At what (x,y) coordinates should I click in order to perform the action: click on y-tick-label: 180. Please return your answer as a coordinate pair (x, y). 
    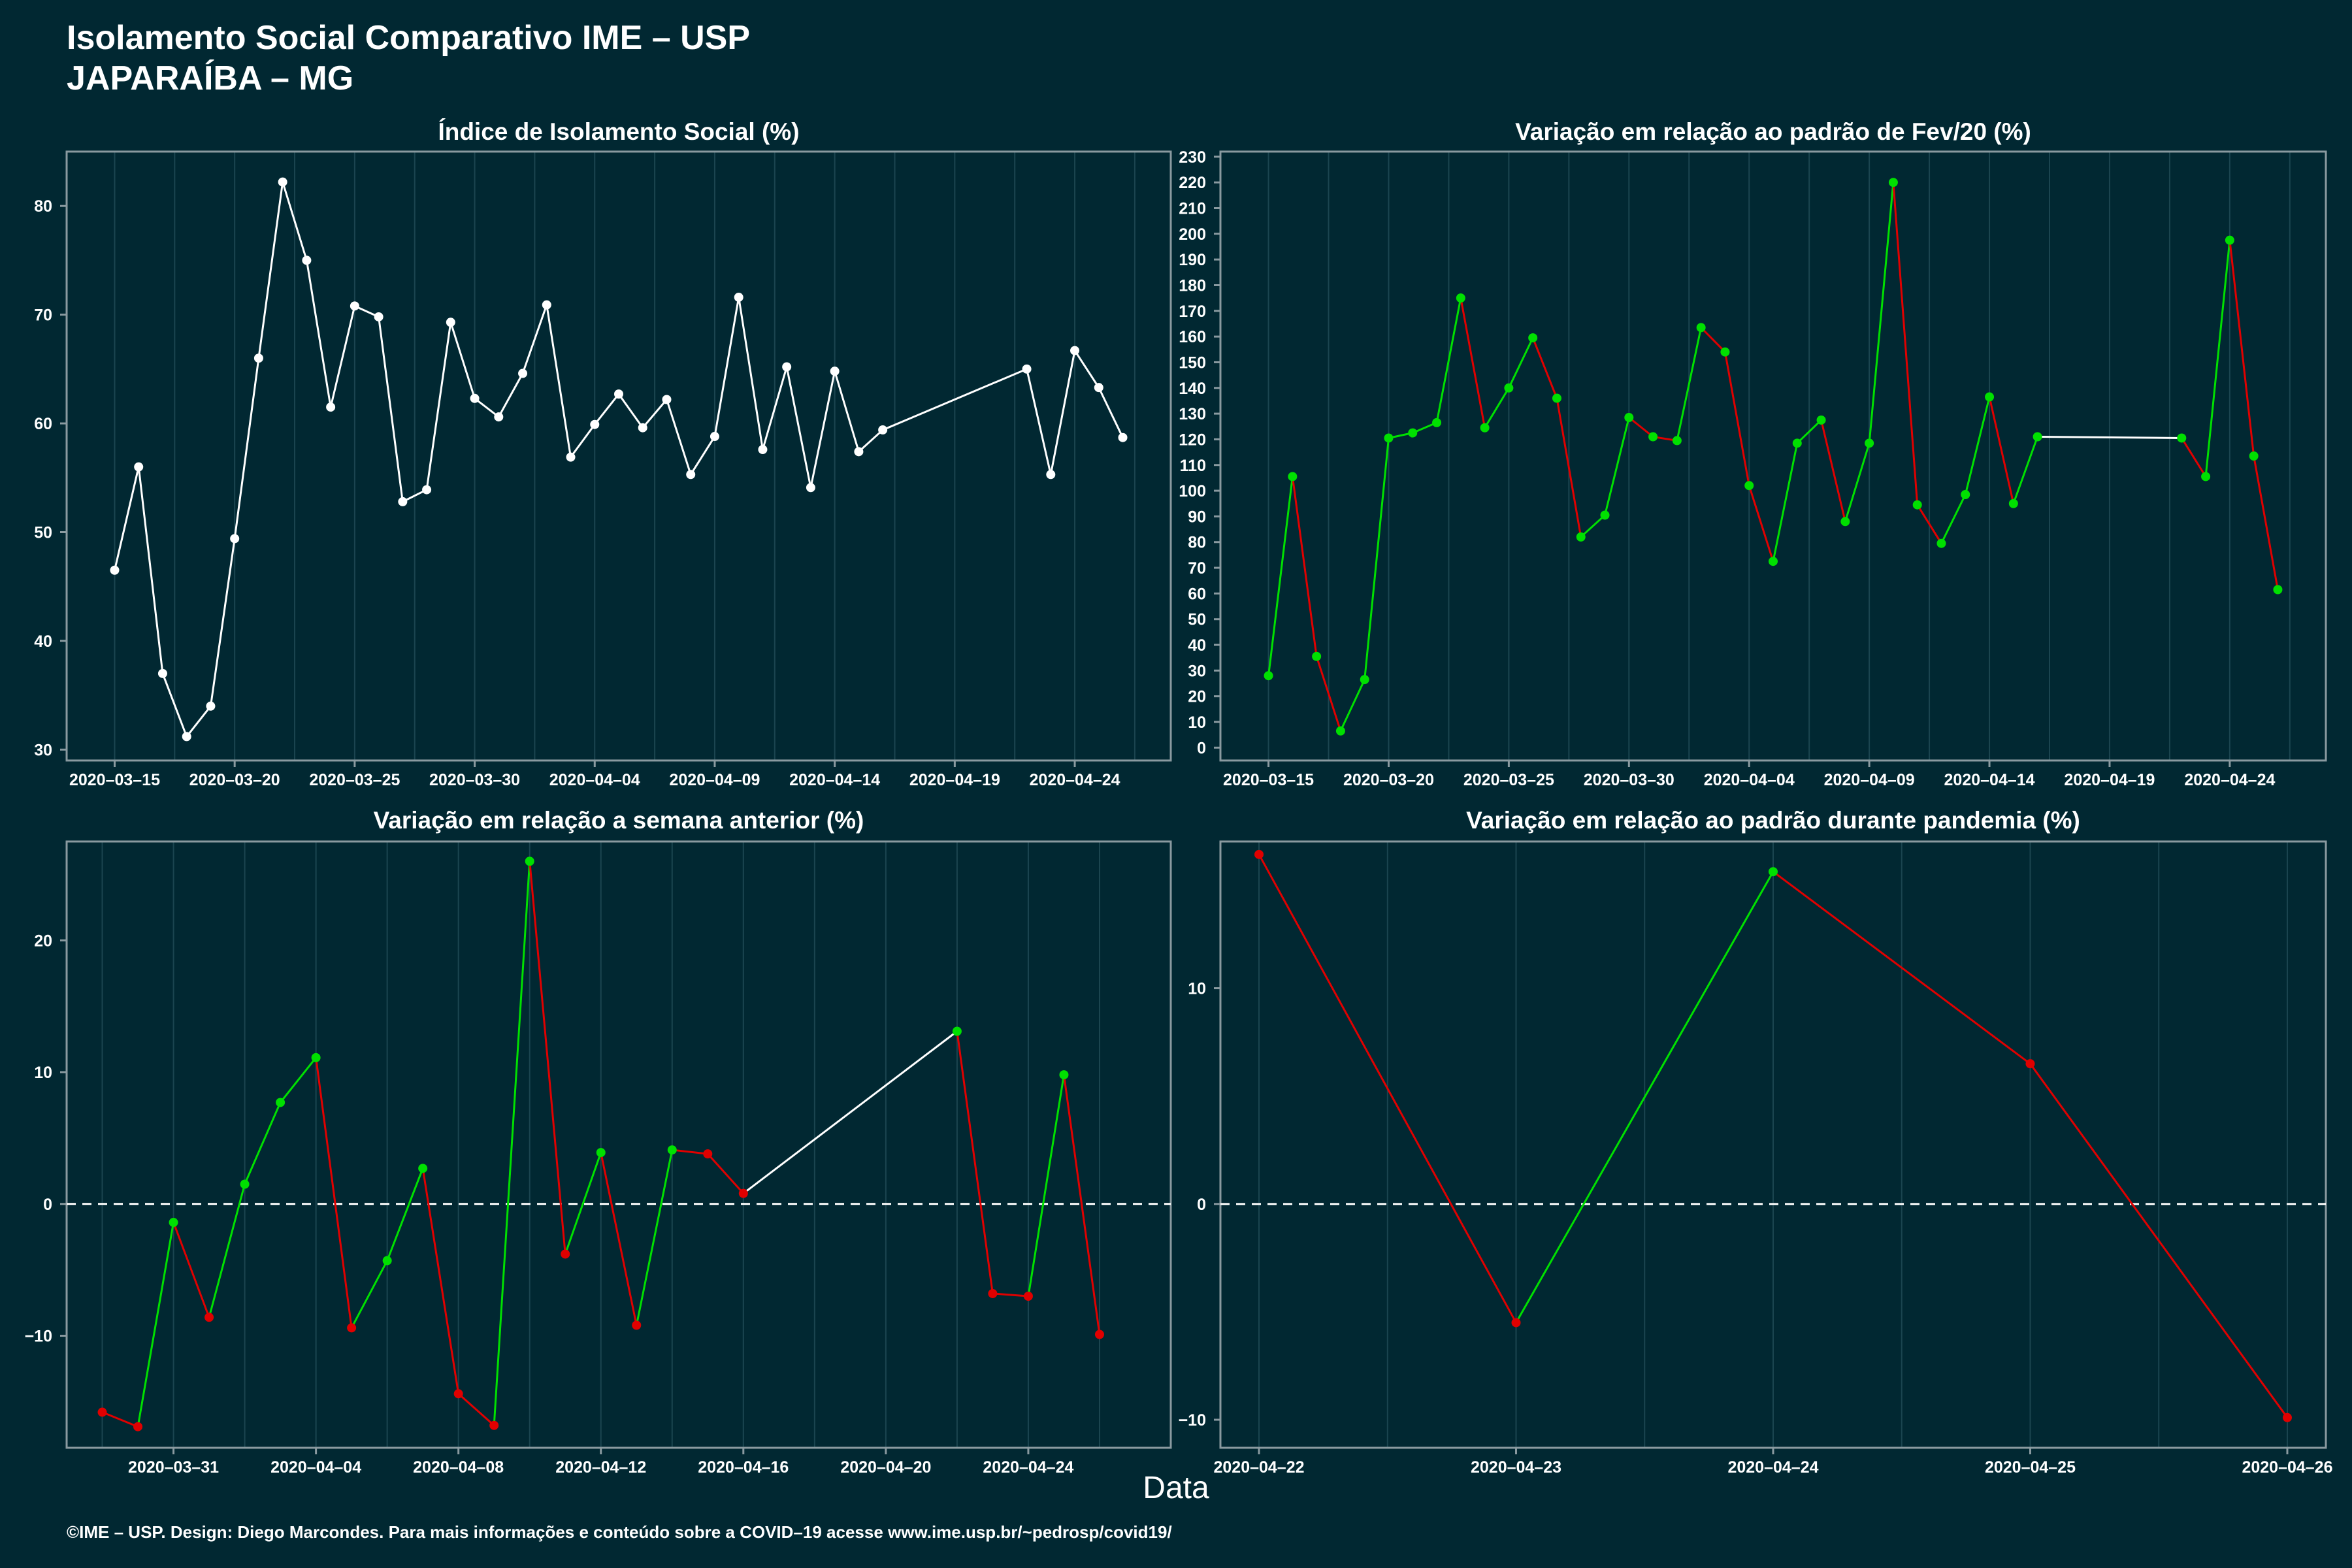
    Looking at the image, I should click on (1192, 285).